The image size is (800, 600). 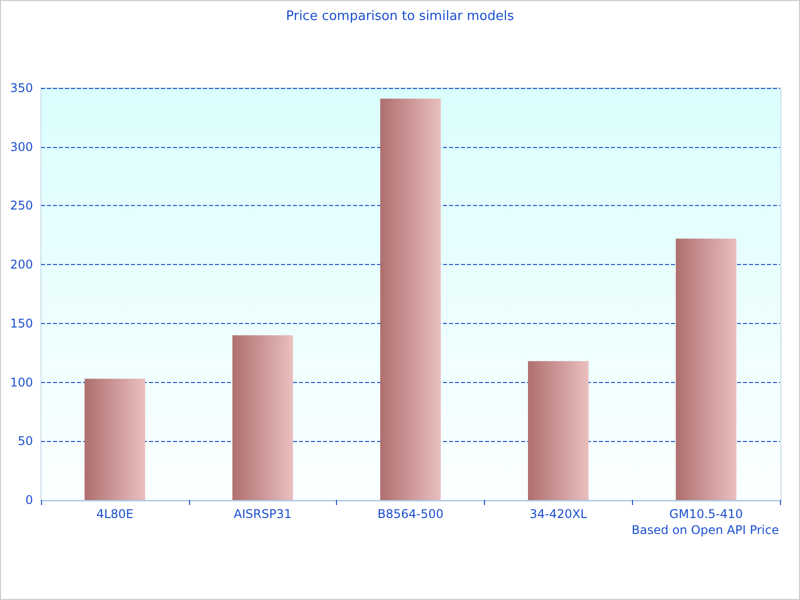 I want to click on y-tick-label: 0, so click(x=29, y=500).